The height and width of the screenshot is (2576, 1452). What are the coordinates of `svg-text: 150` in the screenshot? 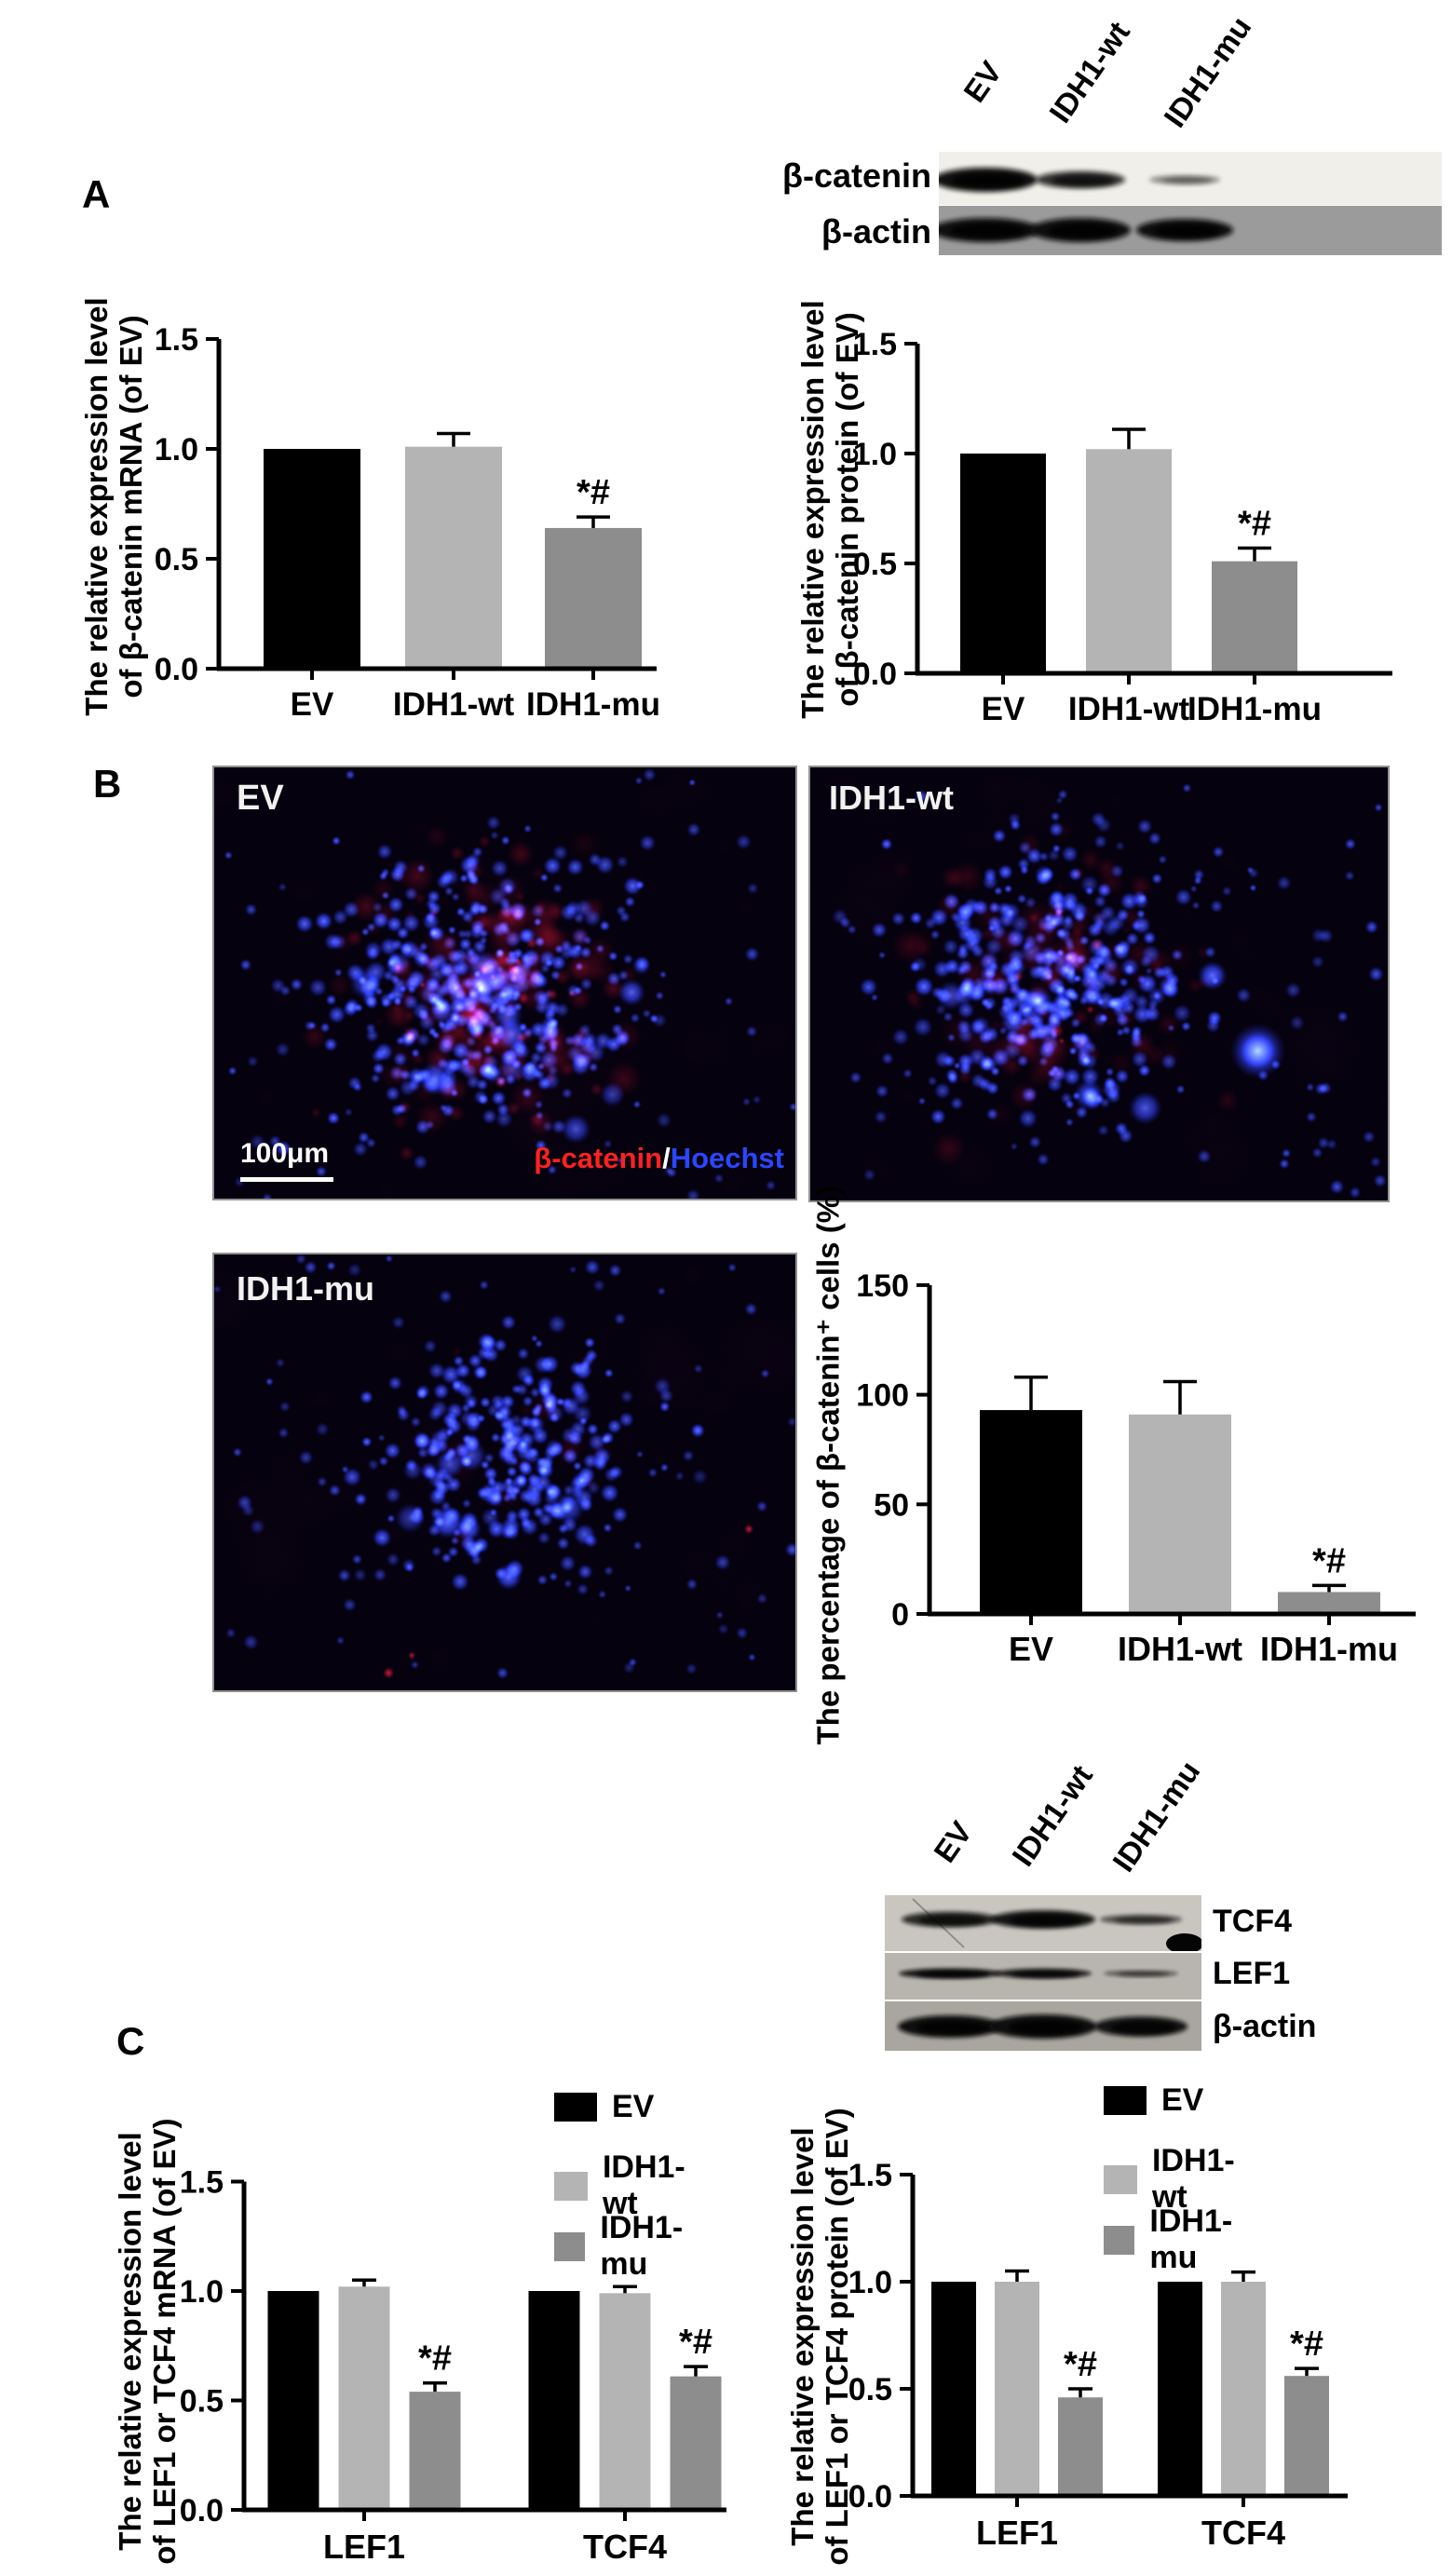 It's located at (882, 1286).